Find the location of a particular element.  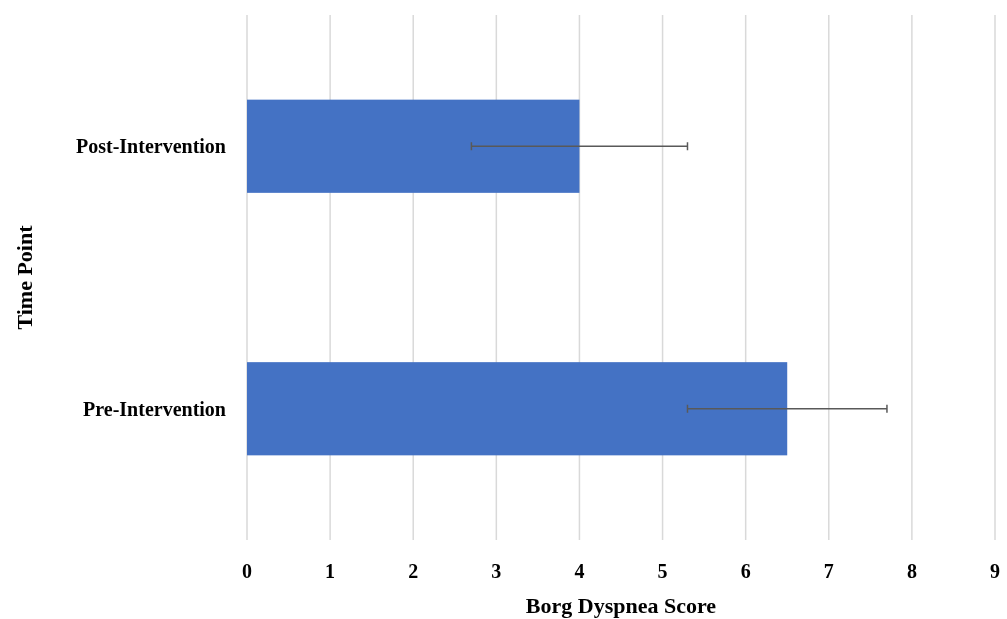

x-axis-title: Borg Dyspnea Score is located at coordinates (621, 605).